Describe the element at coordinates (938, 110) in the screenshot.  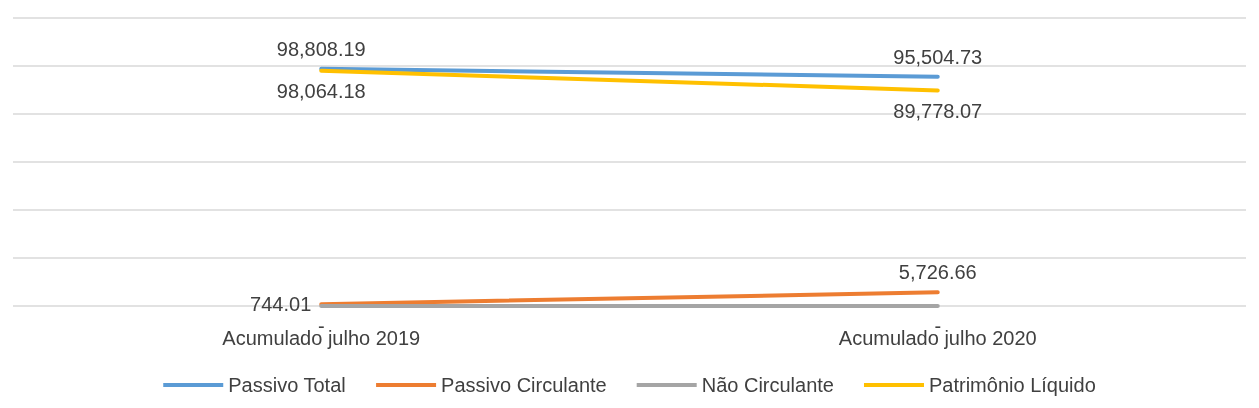
I see `data-label: 89,778.07` at that location.